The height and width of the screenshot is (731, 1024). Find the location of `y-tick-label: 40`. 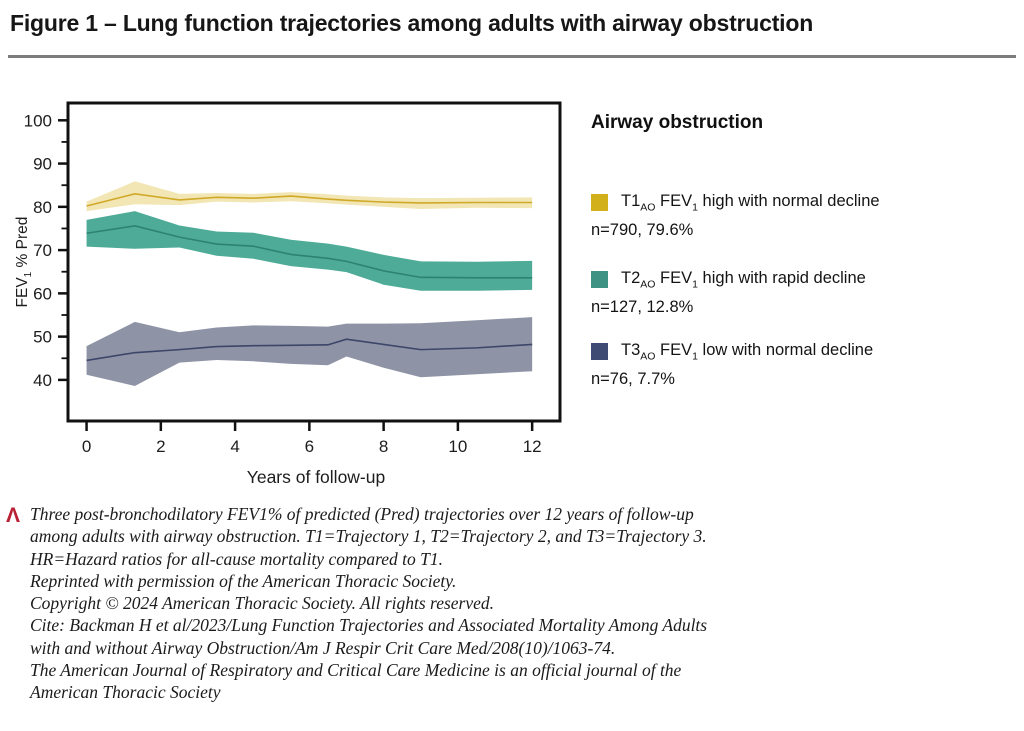

y-tick-label: 40 is located at coordinates (42, 380).